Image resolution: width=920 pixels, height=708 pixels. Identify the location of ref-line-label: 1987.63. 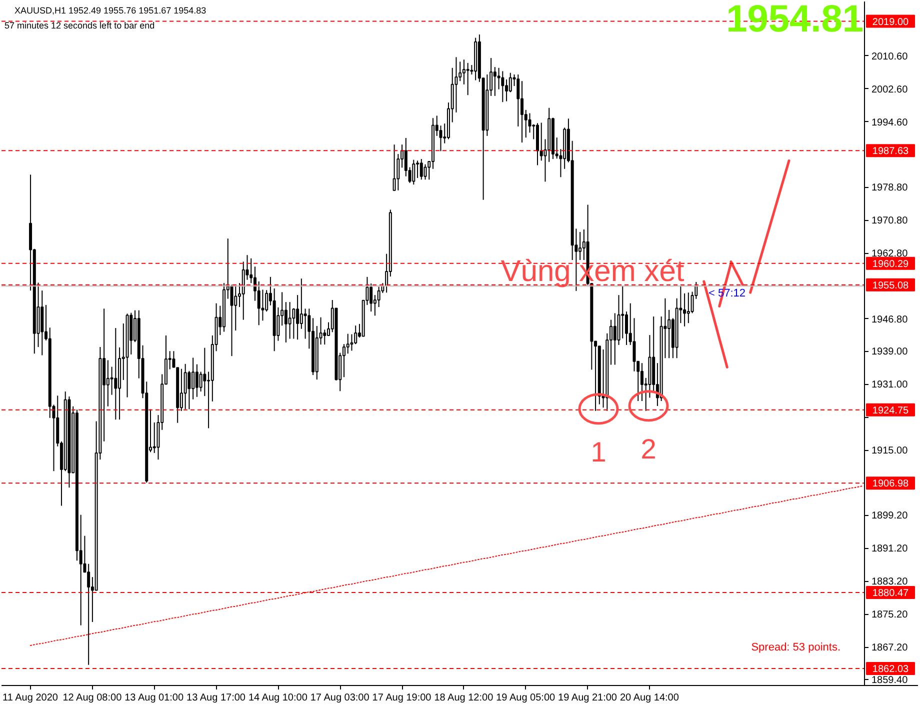
(891, 152).